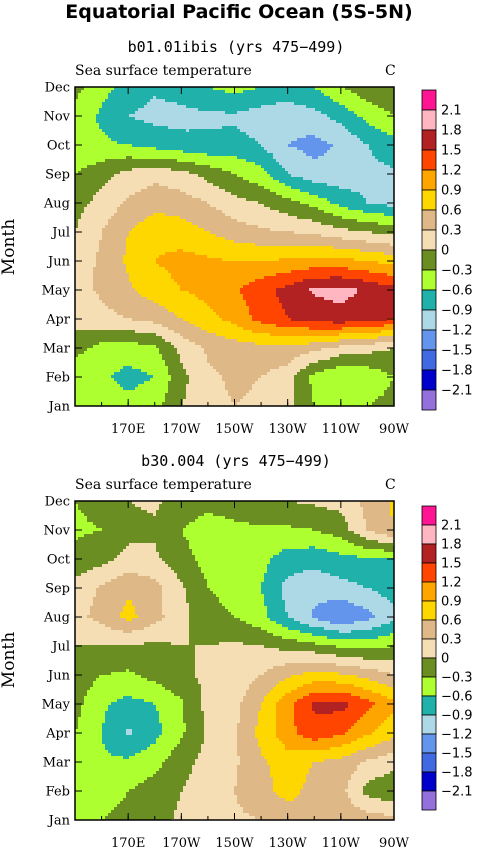 This screenshot has width=478, height=851. What do you see at coordinates (394, 429) in the screenshot?
I see `x-tick-label: 90W` at bounding box center [394, 429].